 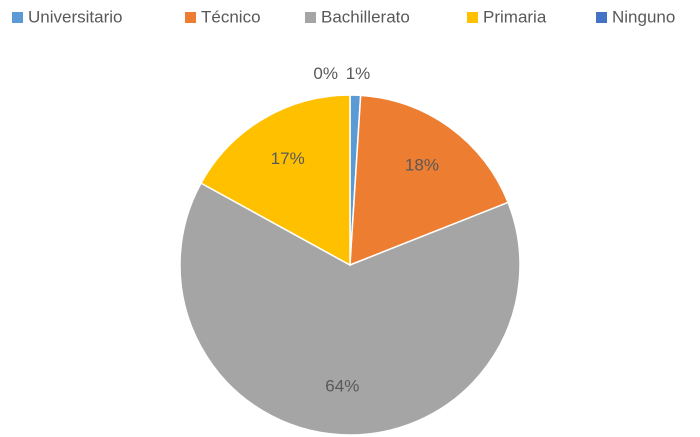 I want to click on legend-label: Ninguno, so click(x=643, y=16).